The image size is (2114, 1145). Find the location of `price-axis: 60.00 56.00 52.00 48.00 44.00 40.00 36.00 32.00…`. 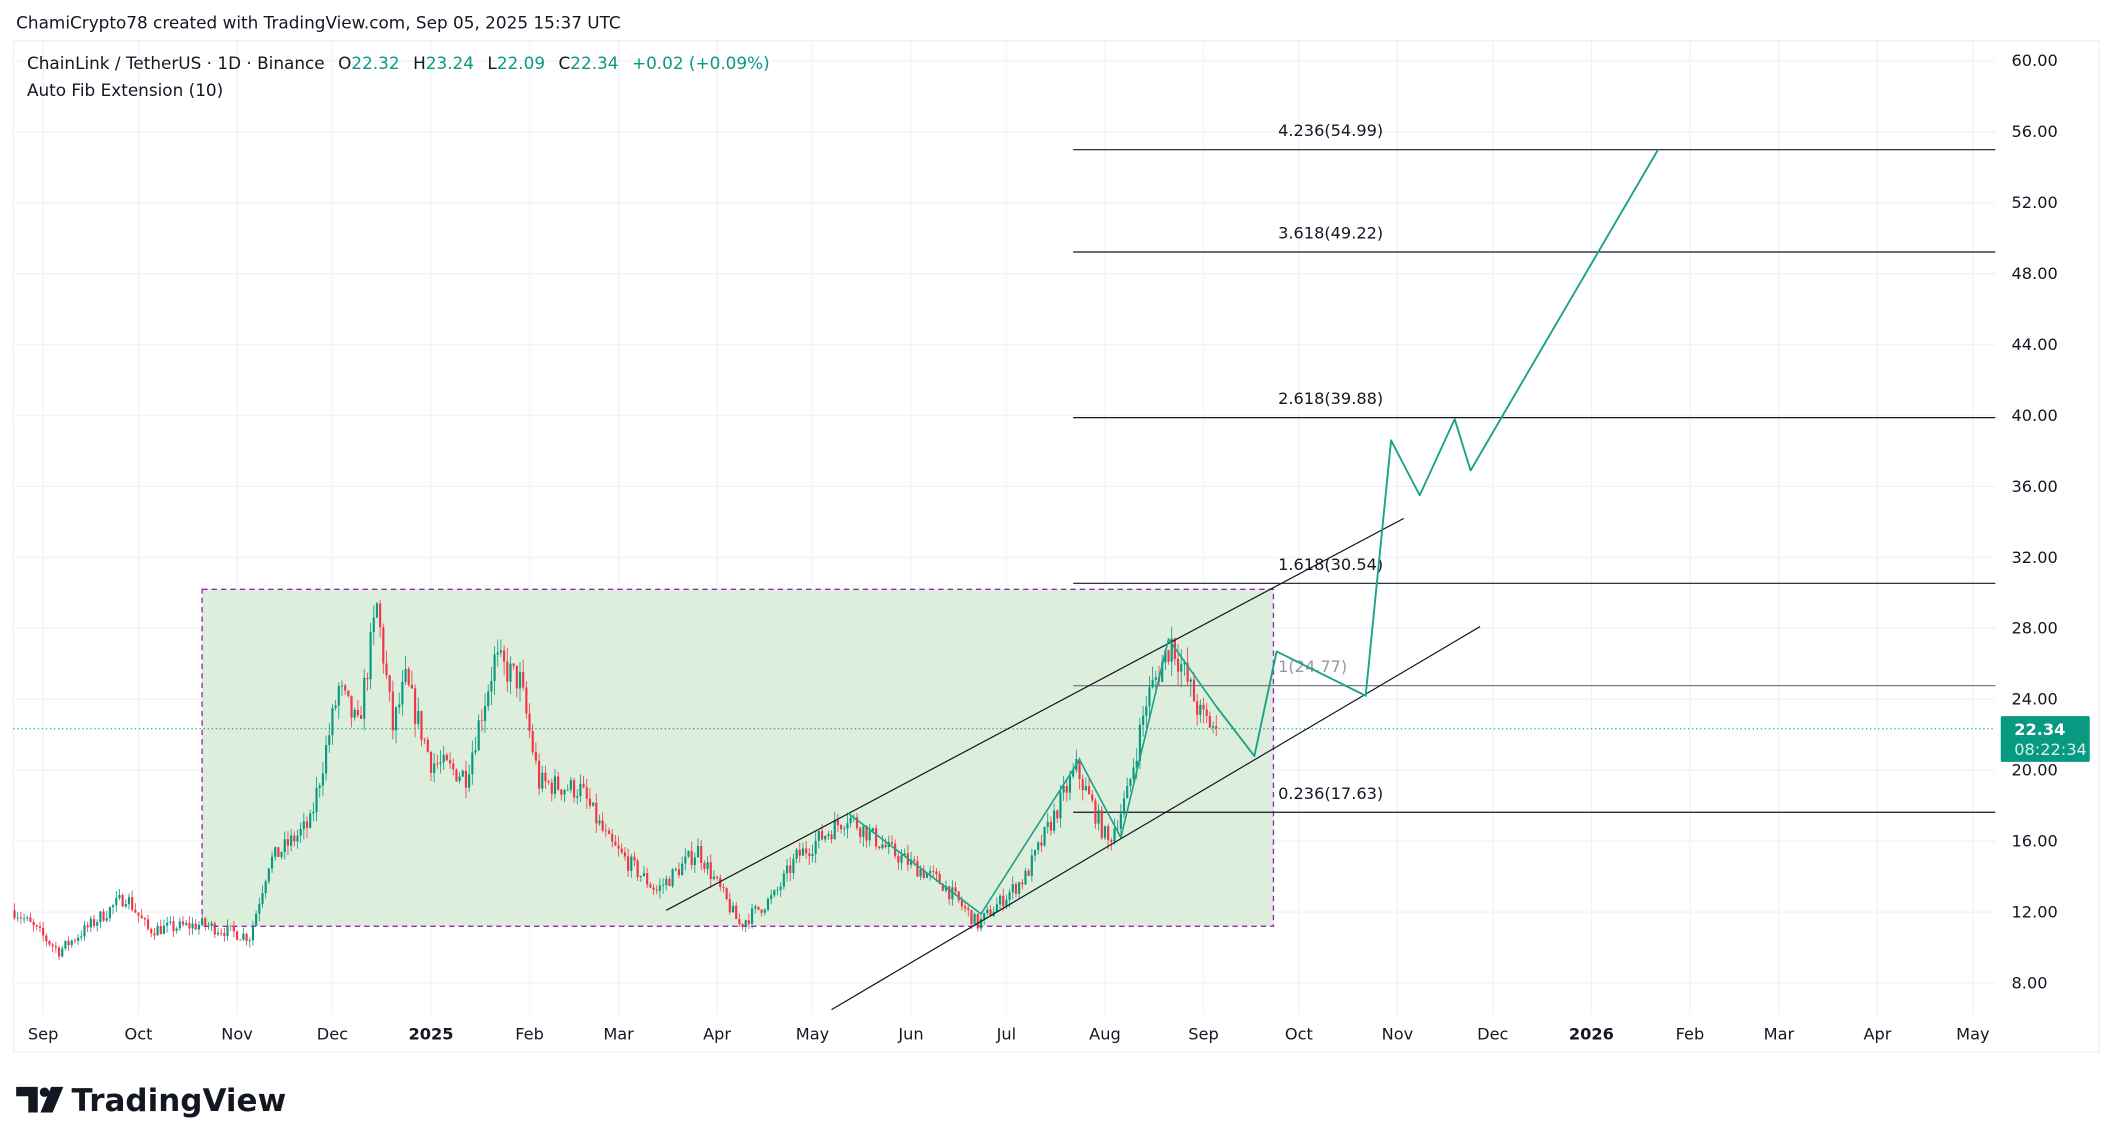

price-axis: 60.00 56.00 52.00 48.00 44.00 40.00 36.00 32.00… is located at coordinates (2035, 521).